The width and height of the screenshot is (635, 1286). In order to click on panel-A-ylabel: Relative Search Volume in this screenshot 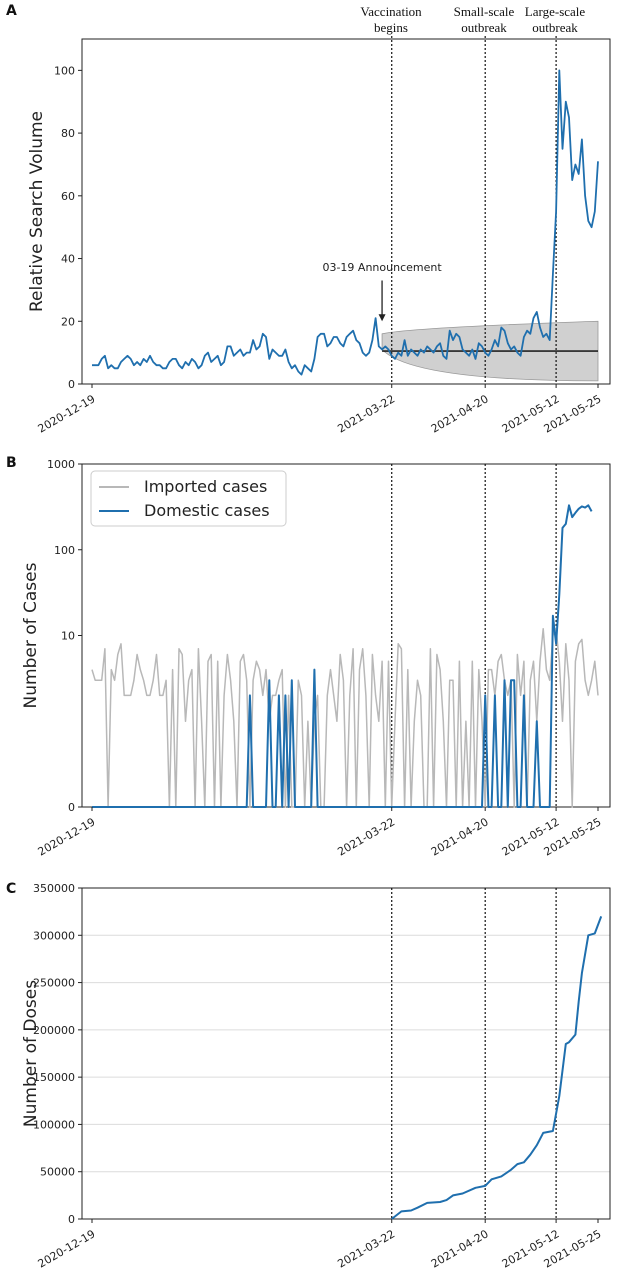, I will do `click(37, 211)`.